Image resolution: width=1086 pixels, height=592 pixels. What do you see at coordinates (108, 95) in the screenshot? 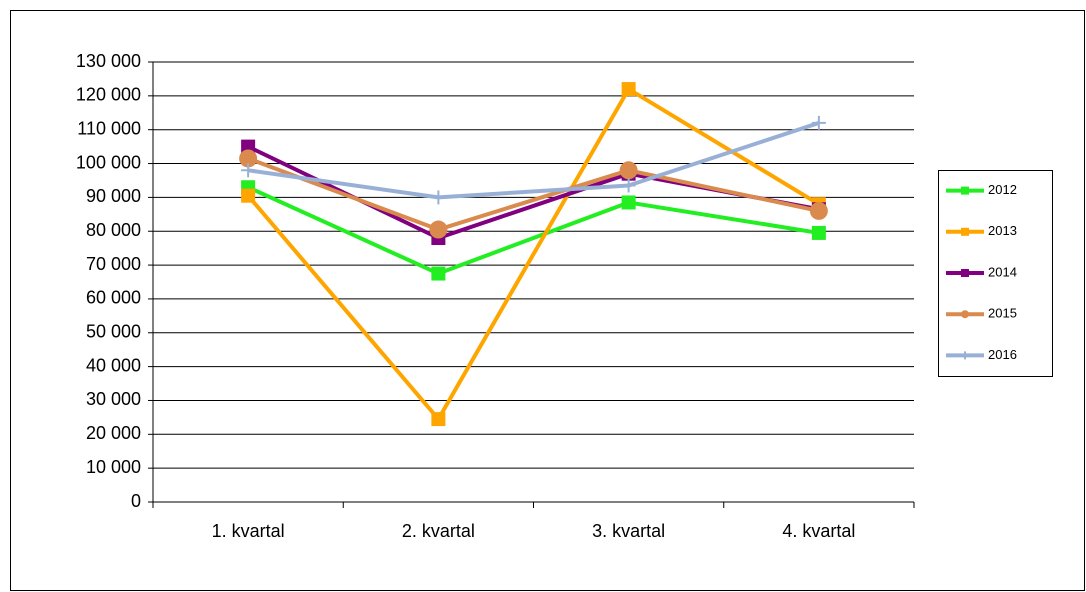
I see `y-tick-label: 120 000` at bounding box center [108, 95].